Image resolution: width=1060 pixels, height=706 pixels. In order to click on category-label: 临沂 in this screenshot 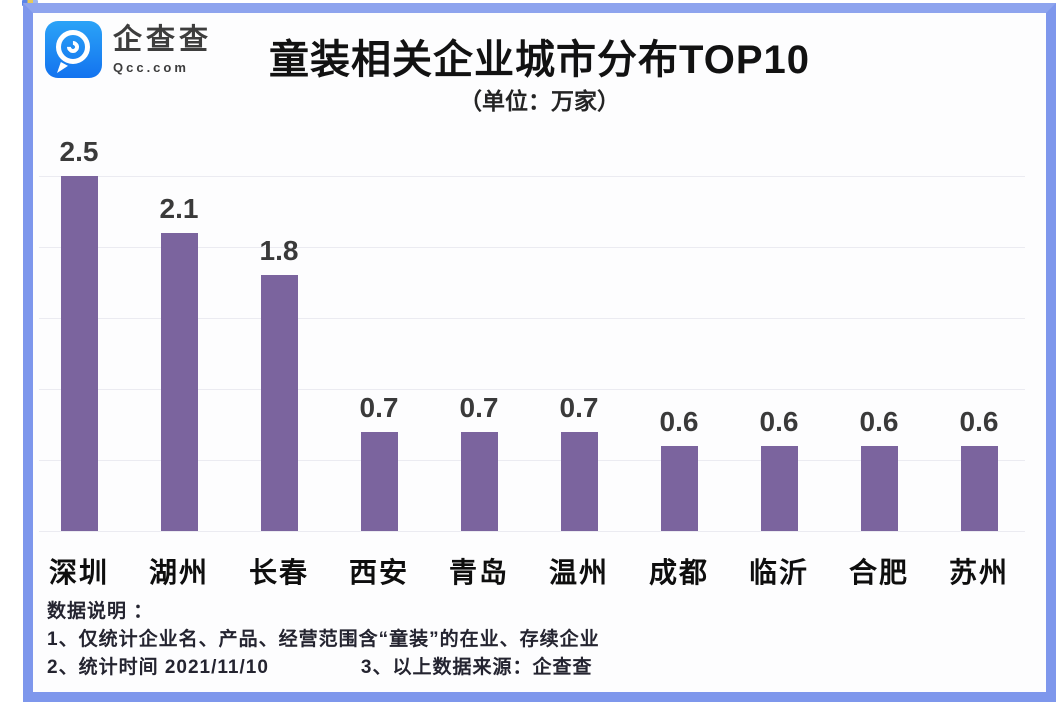, I will do `click(778, 572)`.